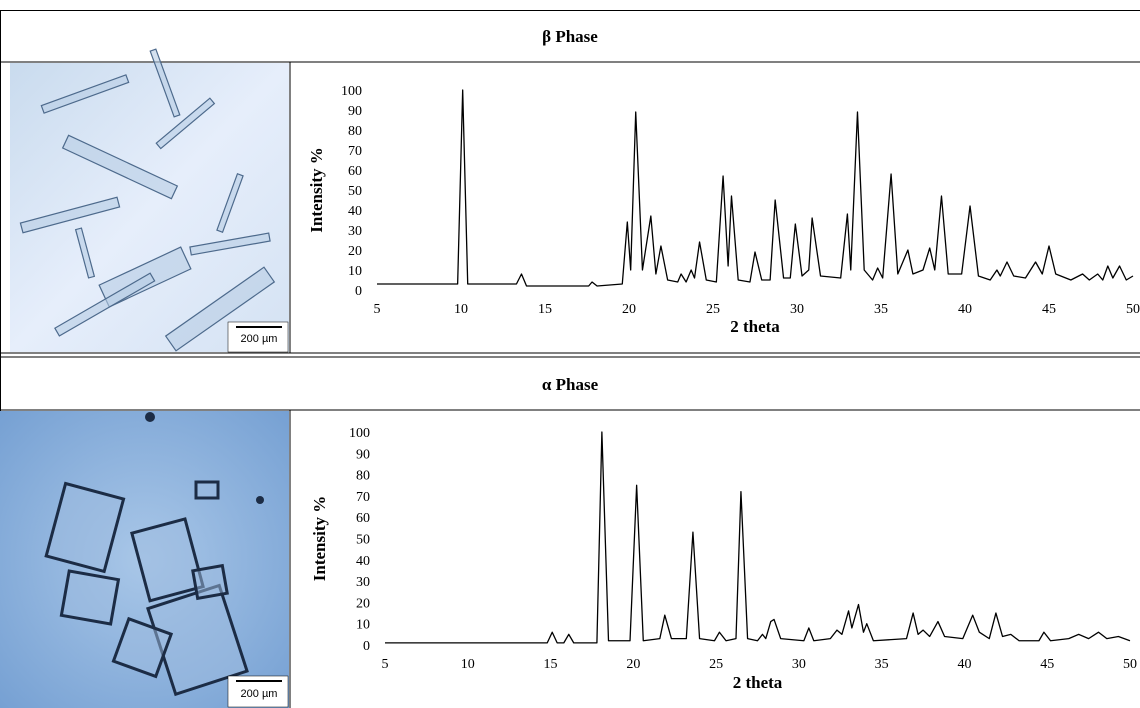  Describe the element at coordinates (149, 200) in the screenshot. I see `beta-micrograph: 200 µm` at that location.